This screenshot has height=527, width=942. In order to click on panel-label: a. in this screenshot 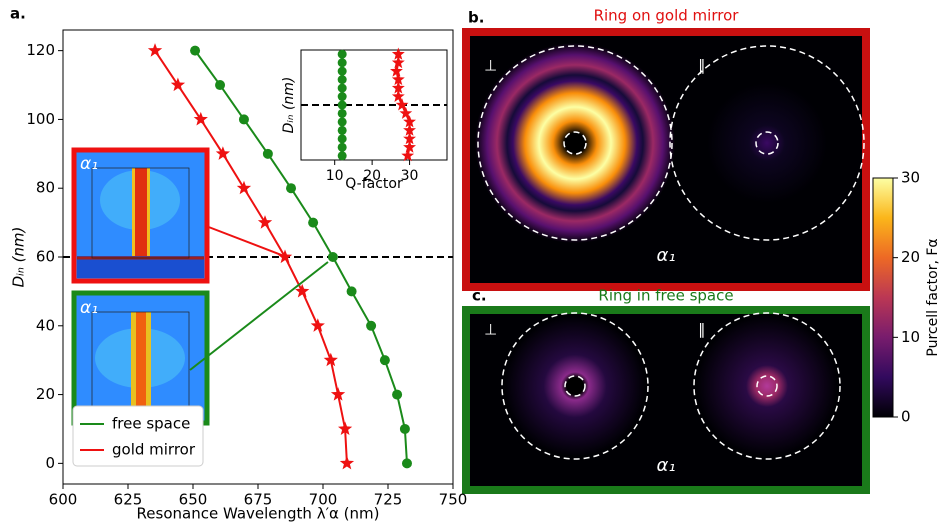, I will do `click(18, 14)`.